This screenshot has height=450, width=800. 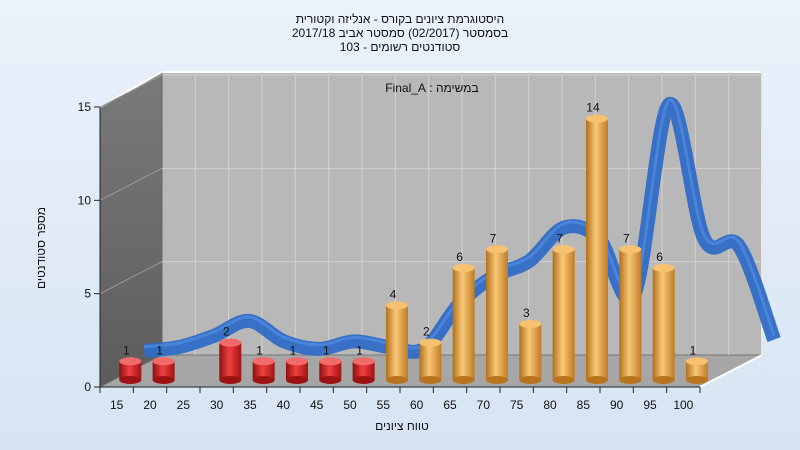 What do you see at coordinates (550, 405) in the screenshot?
I see `x-tick-label-80: 80` at bounding box center [550, 405].